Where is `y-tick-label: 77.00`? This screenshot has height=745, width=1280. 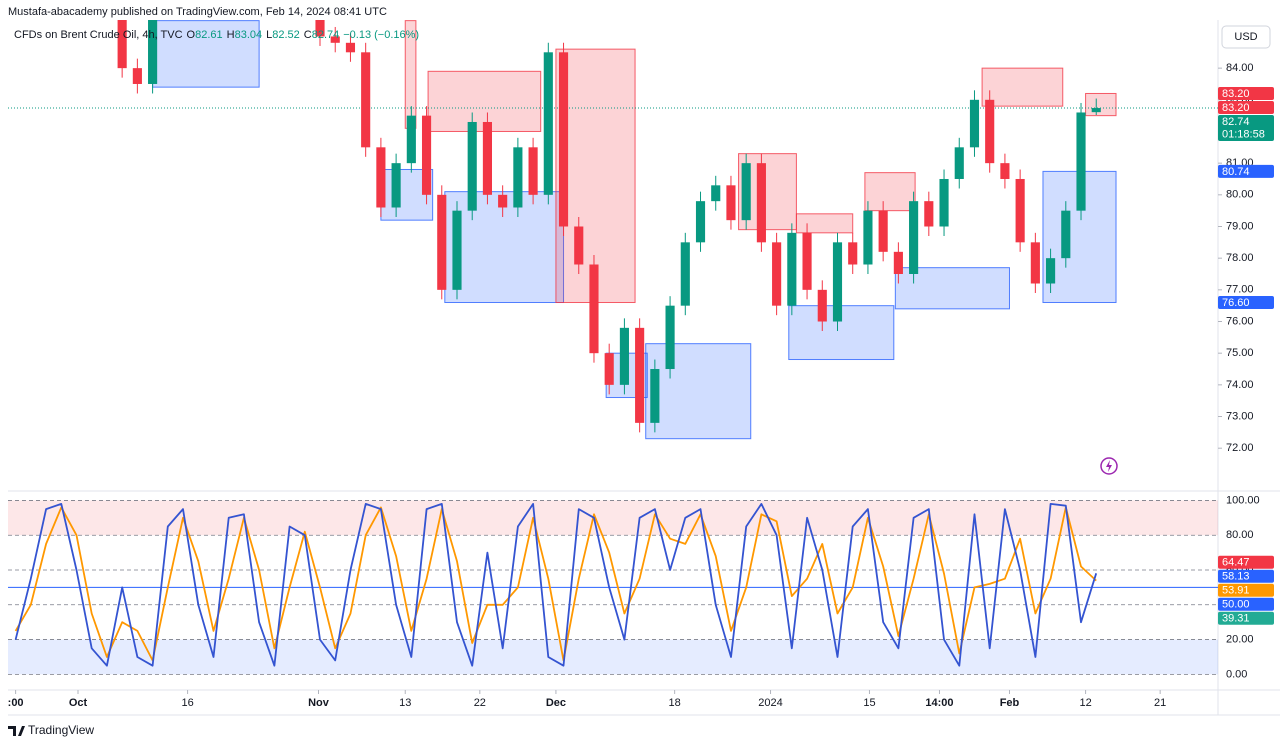
y-tick-label: 77.00 is located at coordinates (1240, 290).